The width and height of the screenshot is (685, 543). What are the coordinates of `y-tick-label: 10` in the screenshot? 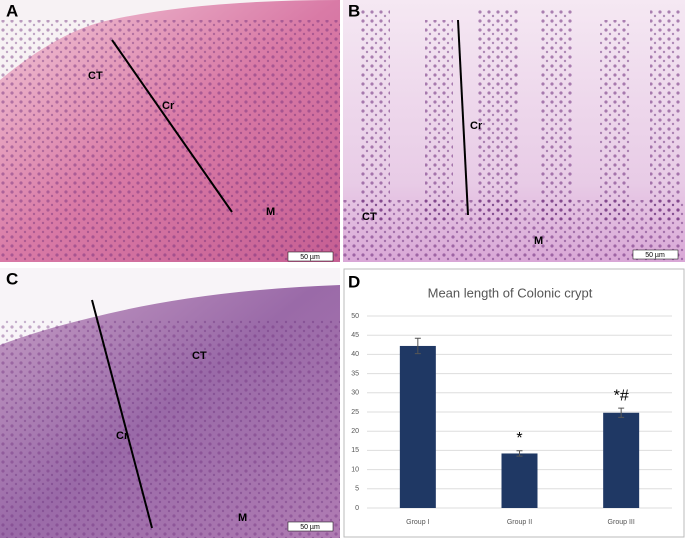 It's located at (355, 469).